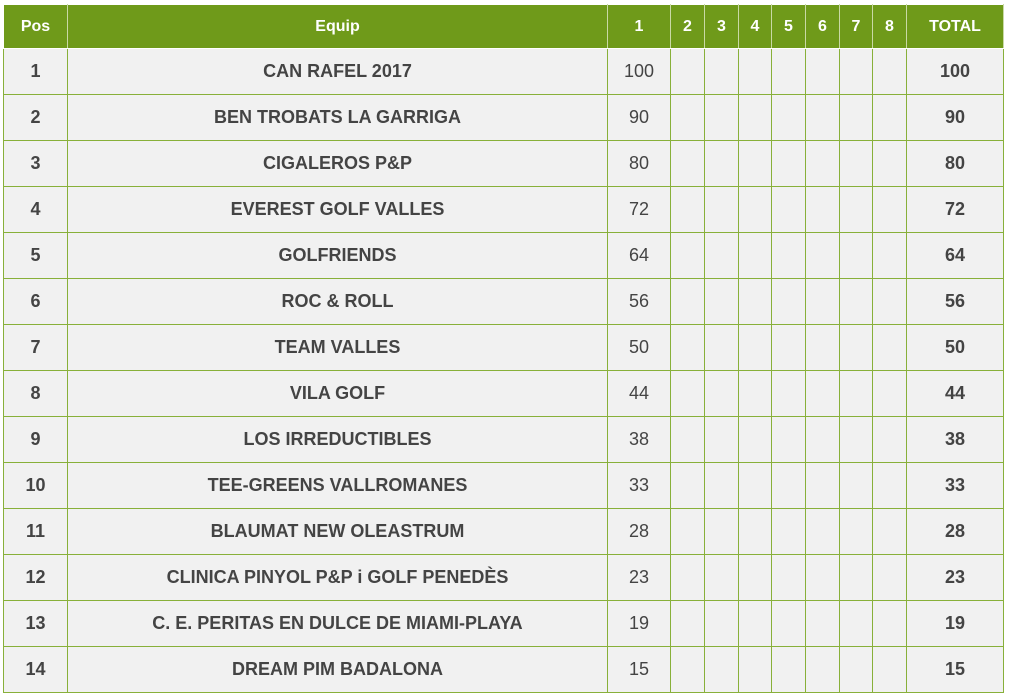 The width and height of the screenshot is (1009, 698). What do you see at coordinates (955, 209) in the screenshot?
I see `cell-total: 72` at bounding box center [955, 209].